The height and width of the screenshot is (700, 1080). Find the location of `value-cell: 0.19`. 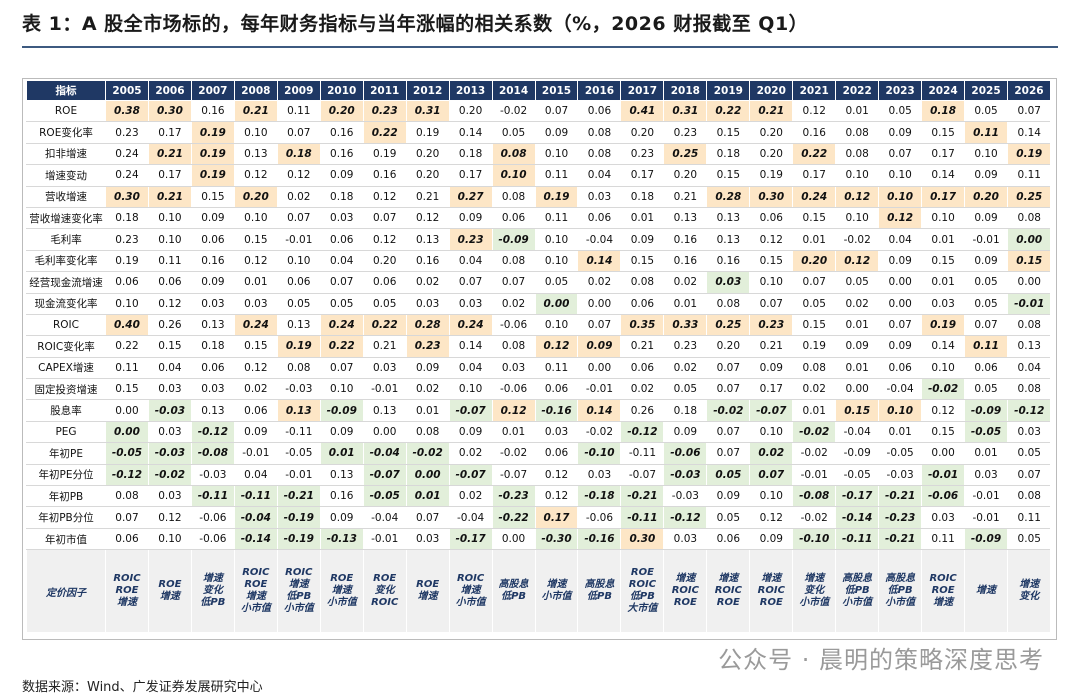

value-cell: 0.19 is located at coordinates (943, 325).